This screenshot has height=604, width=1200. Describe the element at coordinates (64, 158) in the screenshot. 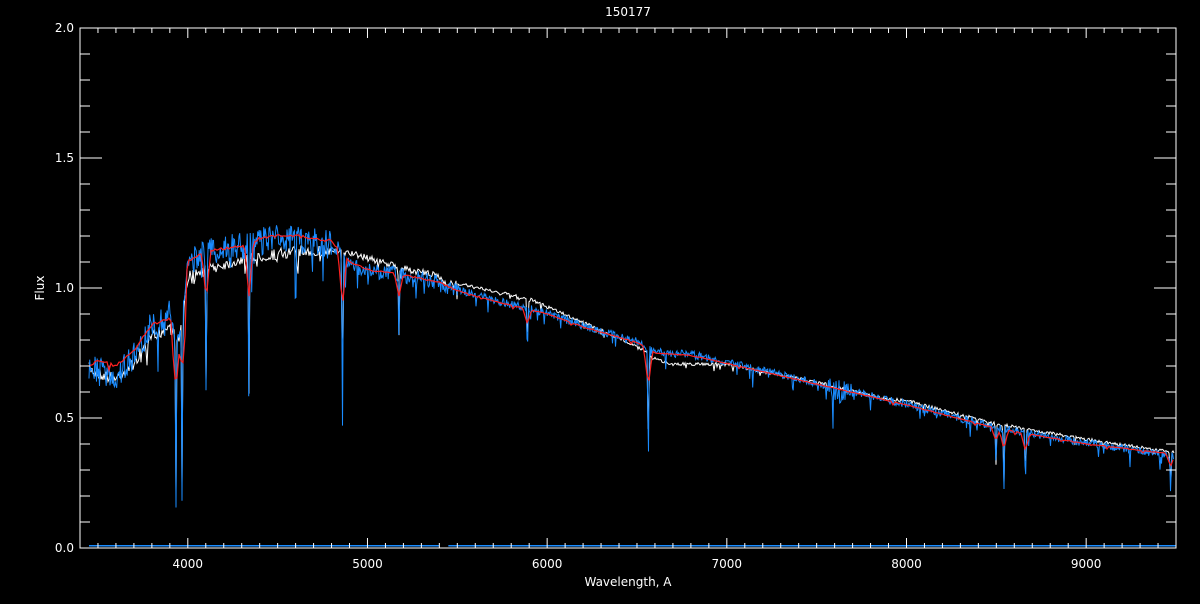

I see `y-tick-label: 1.5` at that location.